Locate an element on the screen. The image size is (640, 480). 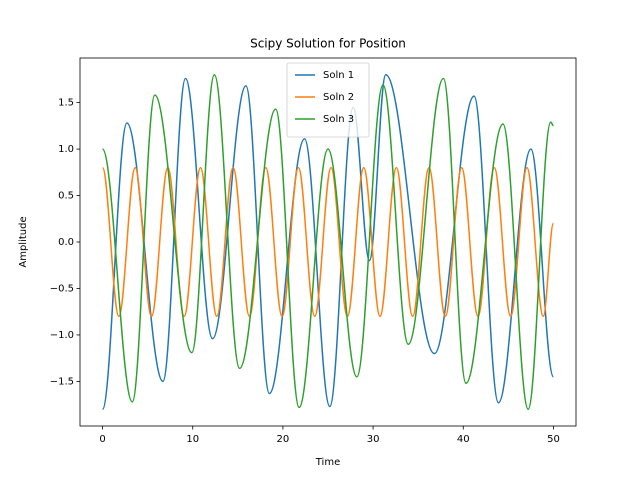
legend-label: Soln 1 is located at coordinates (338, 75).